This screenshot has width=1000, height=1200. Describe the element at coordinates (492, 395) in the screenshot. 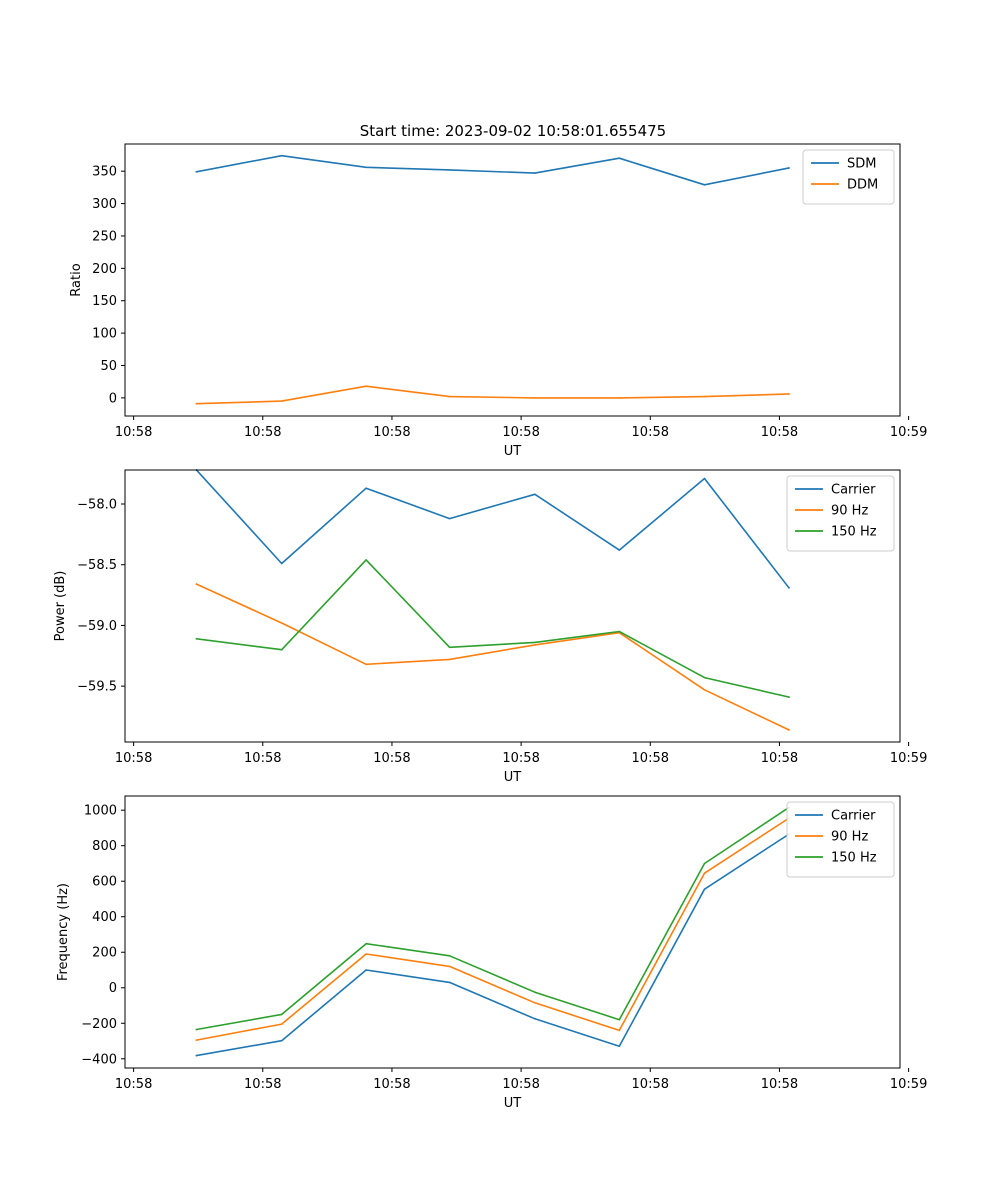

I see `series-line-ddm` at that location.